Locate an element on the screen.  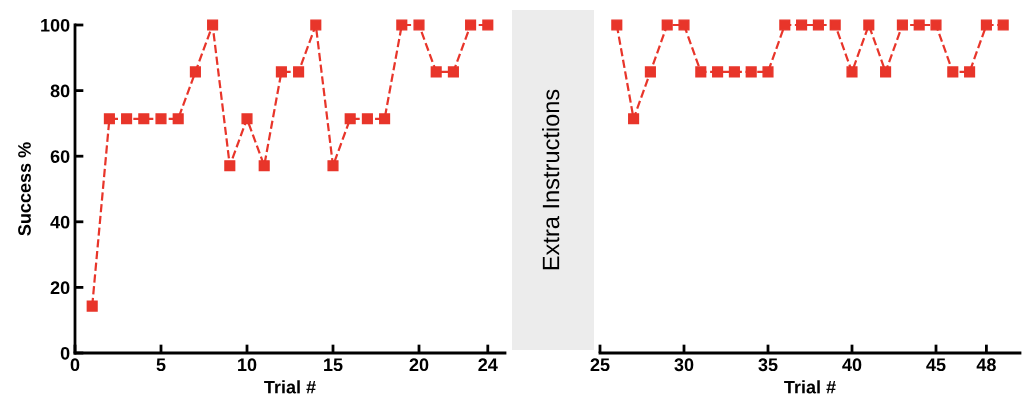
x-tick-label: 45 is located at coordinates (936, 365).